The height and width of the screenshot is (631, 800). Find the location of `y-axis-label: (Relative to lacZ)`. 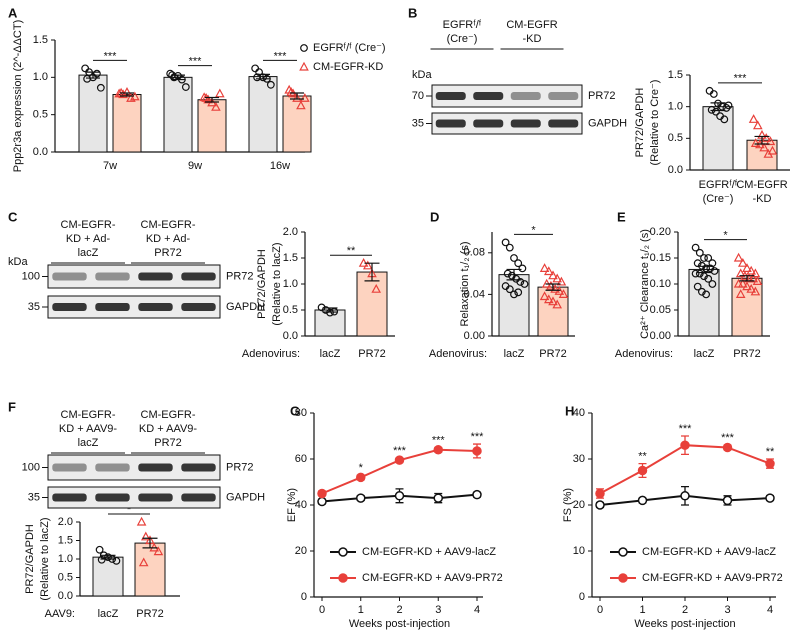

y-axis-label: (Relative to lacZ) is located at coordinates (45, 558).